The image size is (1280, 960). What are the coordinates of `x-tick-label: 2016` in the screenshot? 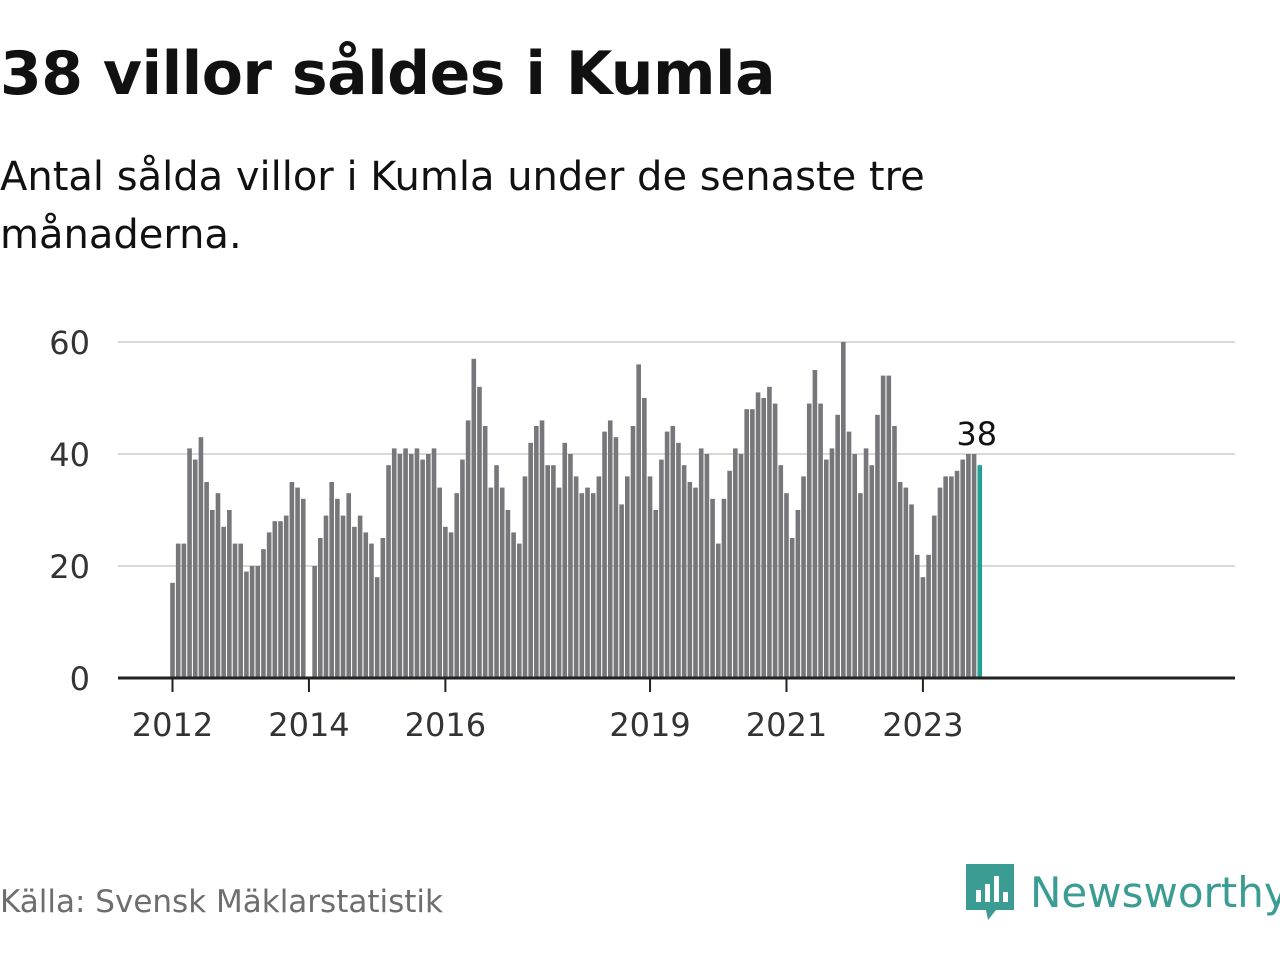 It's located at (445, 725).